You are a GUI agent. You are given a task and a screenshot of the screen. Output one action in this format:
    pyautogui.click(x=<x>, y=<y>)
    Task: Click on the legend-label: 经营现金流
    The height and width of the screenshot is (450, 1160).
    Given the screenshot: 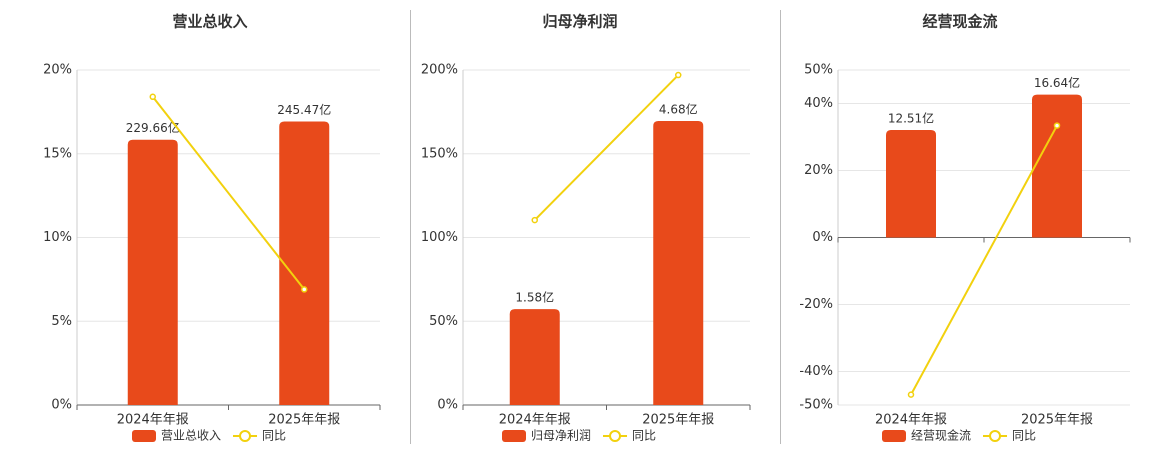 What is the action you would take?
    pyautogui.click(x=941, y=435)
    